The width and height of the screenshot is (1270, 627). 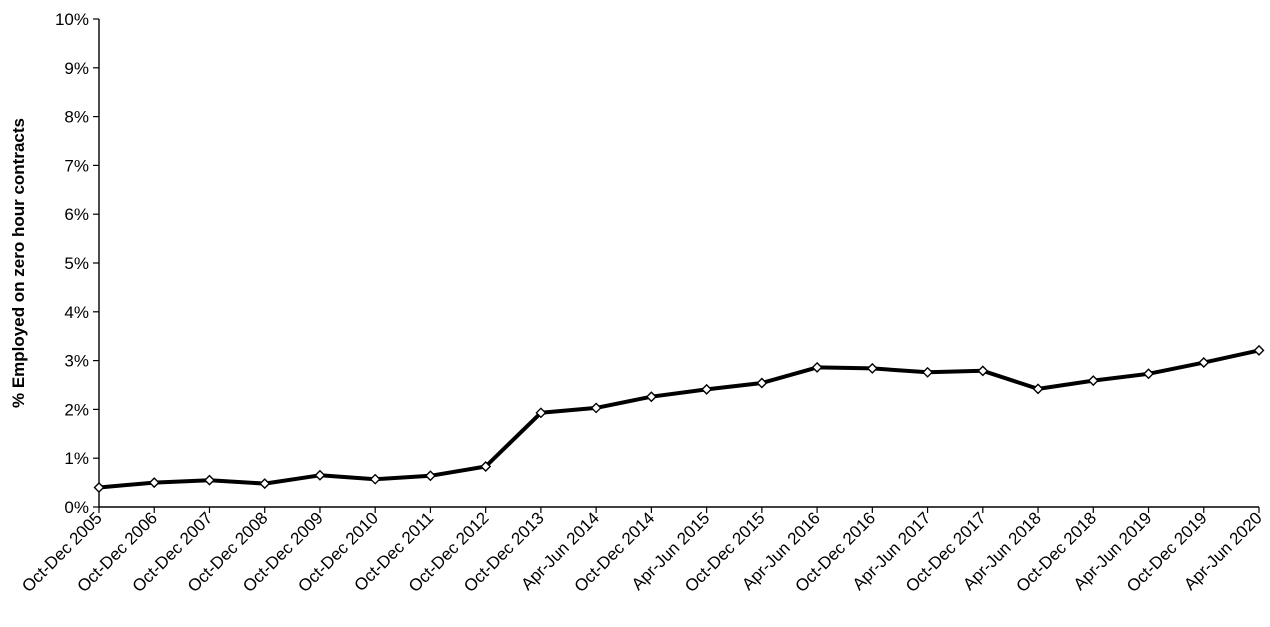 I want to click on y-tick-label: 1%, so click(x=76, y=458).